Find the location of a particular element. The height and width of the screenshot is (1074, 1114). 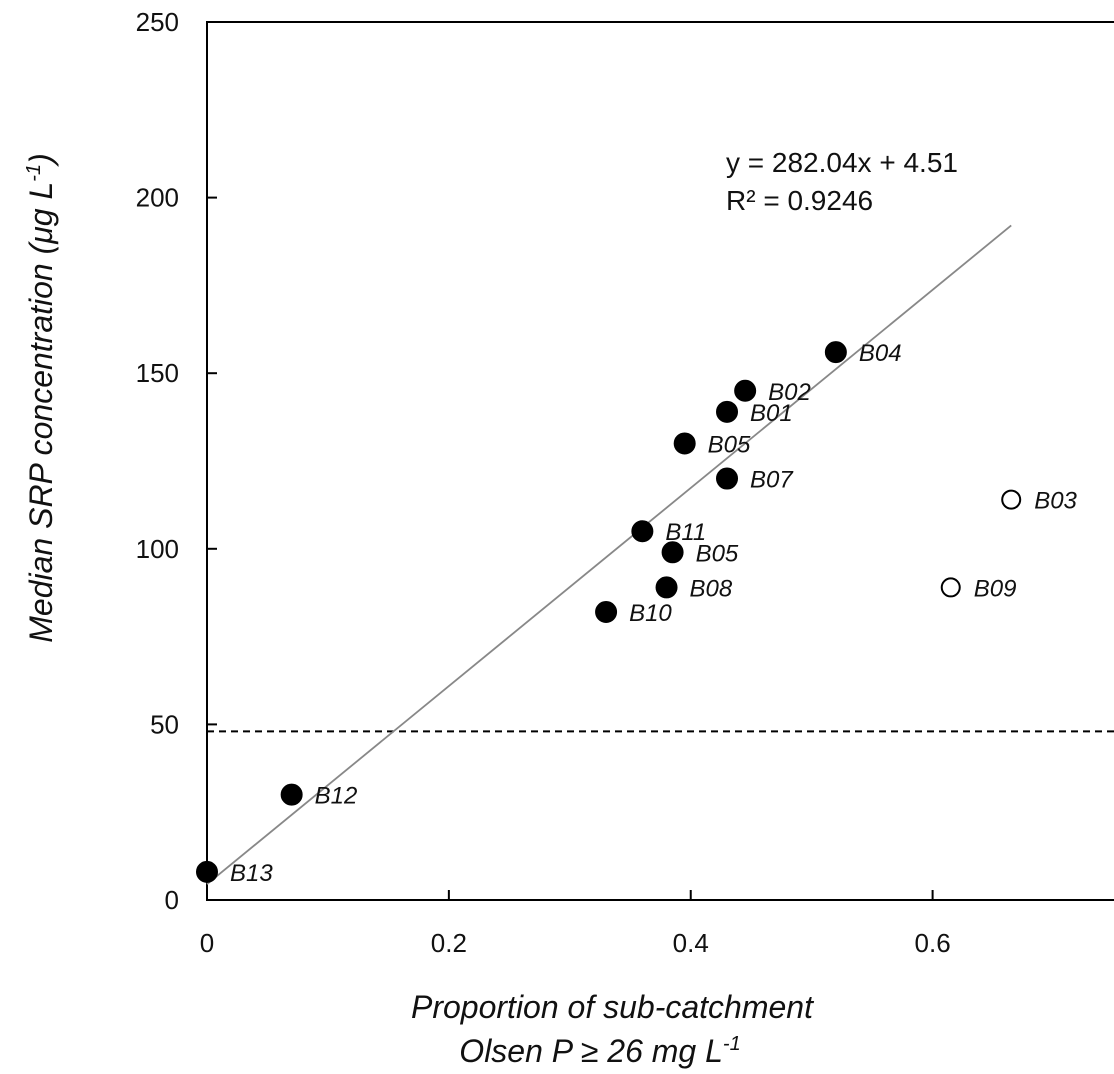

y-tick-label-0: 0 is located at coordinates (172, 900).